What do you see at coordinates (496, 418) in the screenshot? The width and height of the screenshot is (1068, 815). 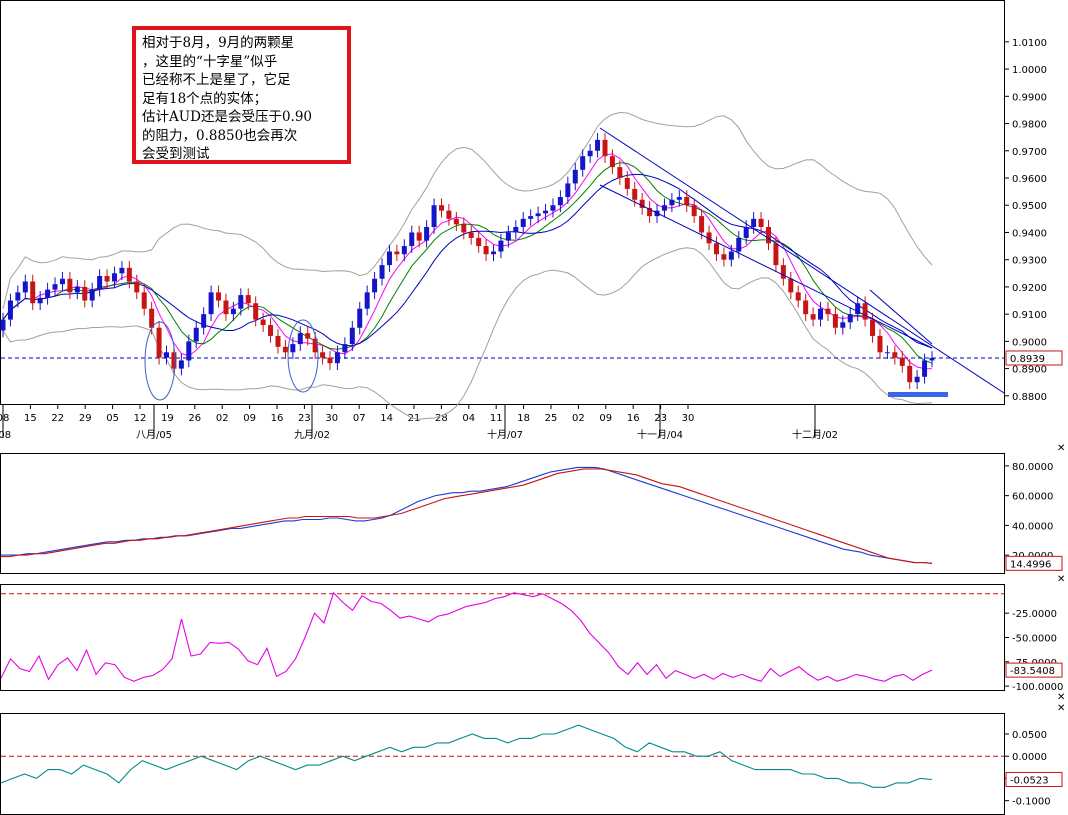 I see `x-tick-label: 11` at bounding box center [496, 418].